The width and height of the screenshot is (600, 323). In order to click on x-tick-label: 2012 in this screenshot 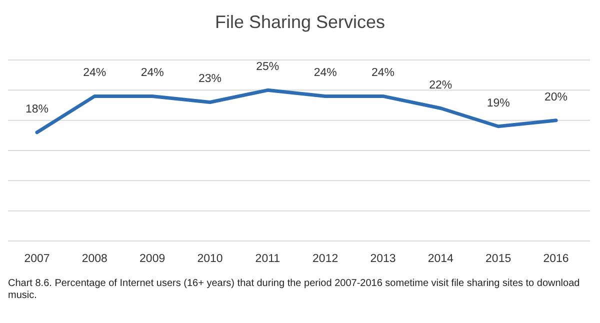, I will do `click(325, 259)`.